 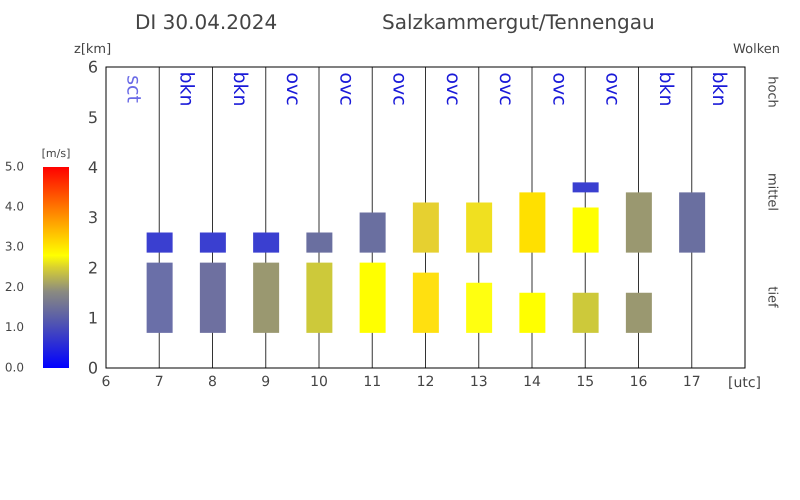 I want to click on chart-subtitle: Salzkammergut/Tennengau, so click(x=518, y=22).